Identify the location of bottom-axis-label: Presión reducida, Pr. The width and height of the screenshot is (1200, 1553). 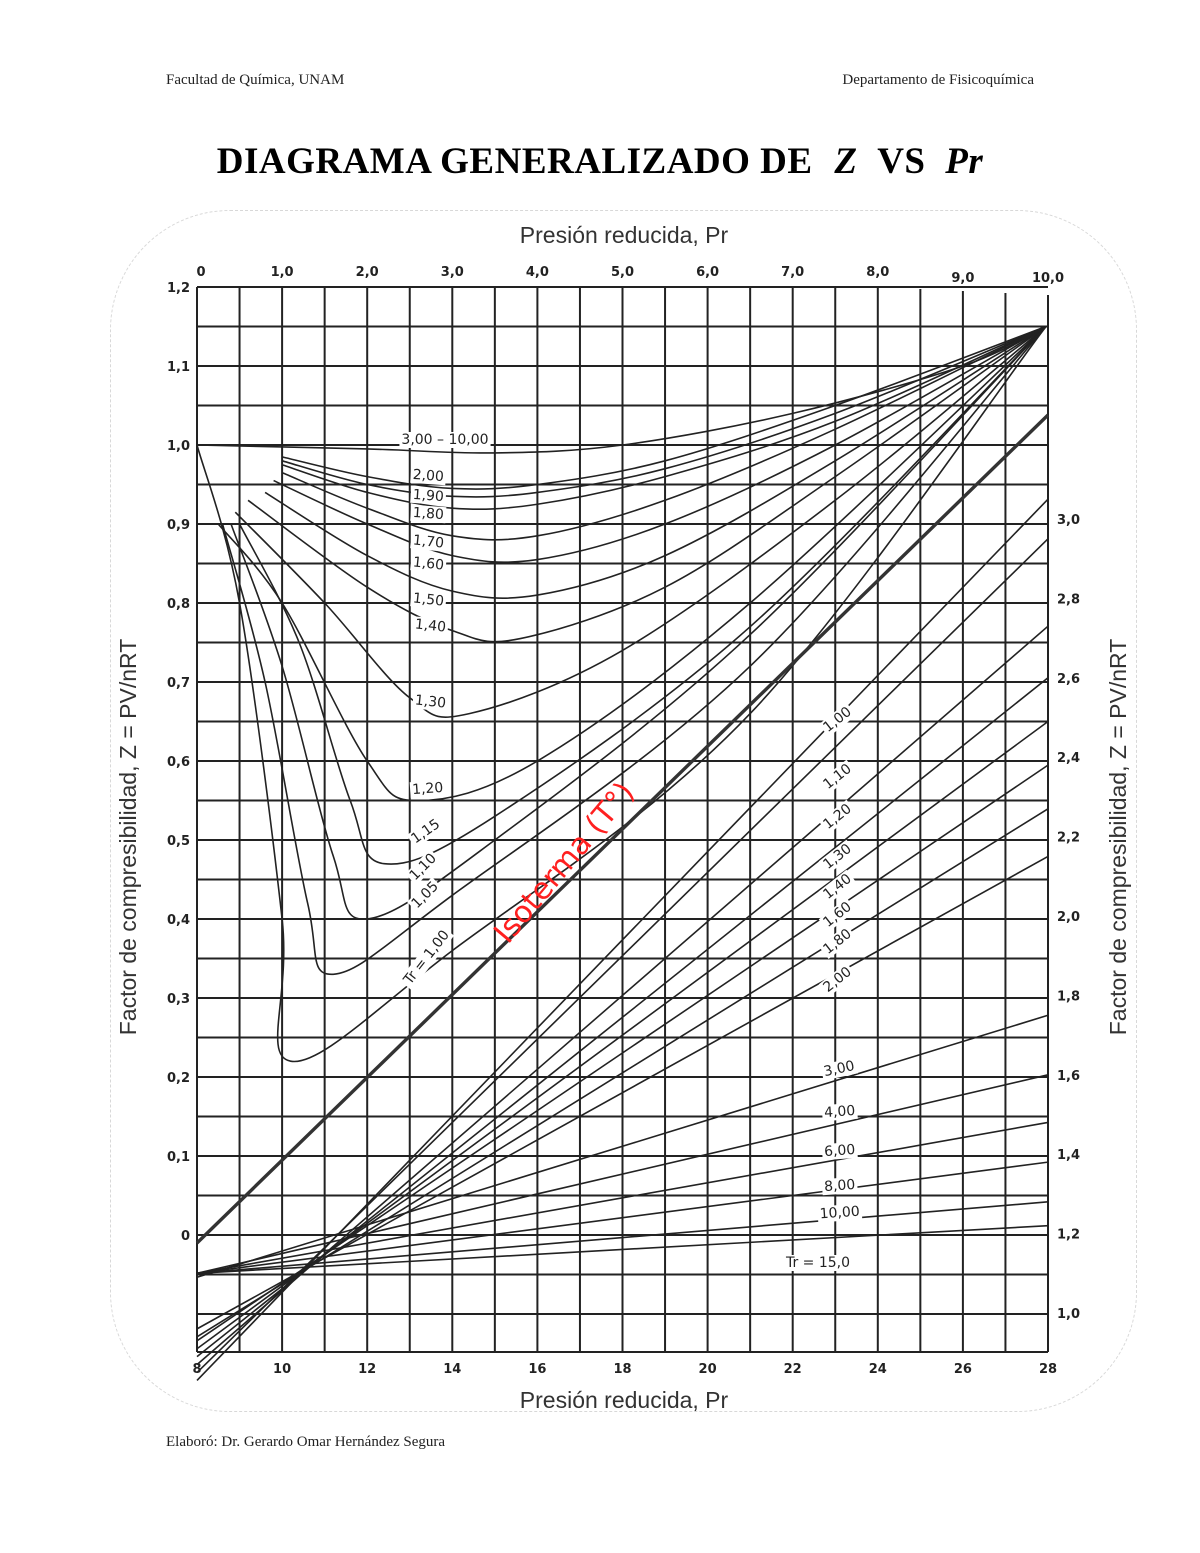
(624, 1400).